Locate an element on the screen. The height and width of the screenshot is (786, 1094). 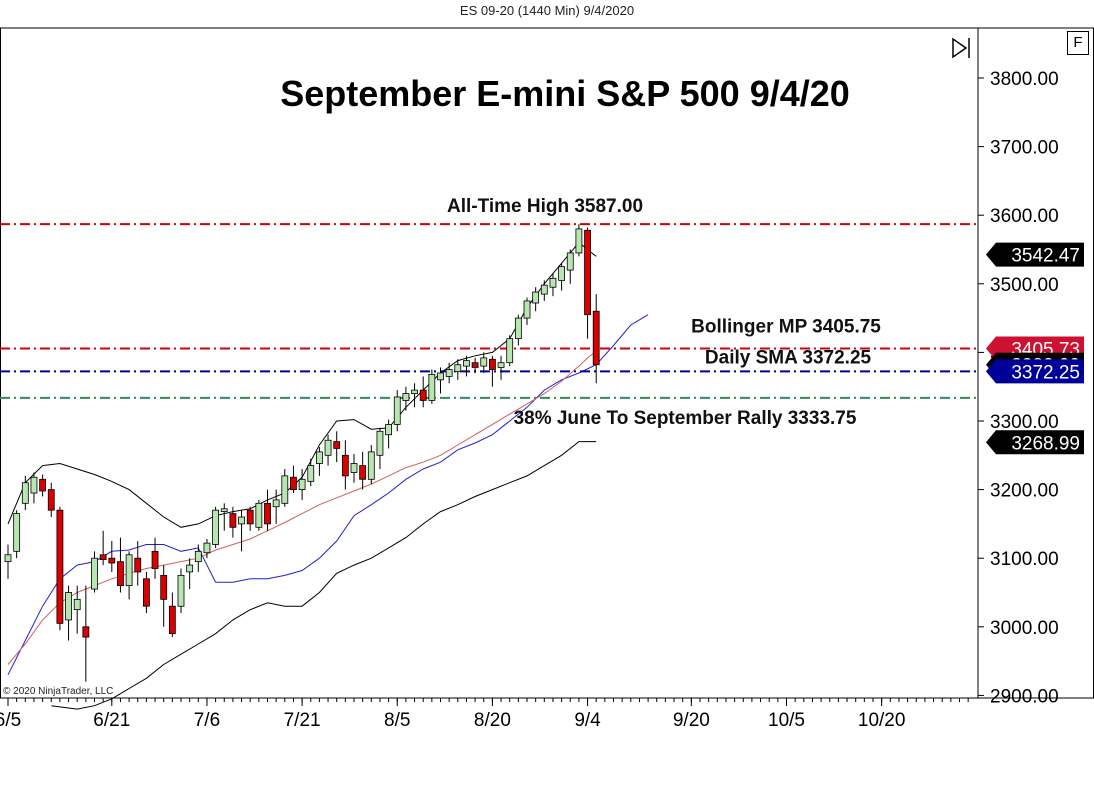
level-label: Daily SMA 3372.25 is located at coordinates (788, 357).